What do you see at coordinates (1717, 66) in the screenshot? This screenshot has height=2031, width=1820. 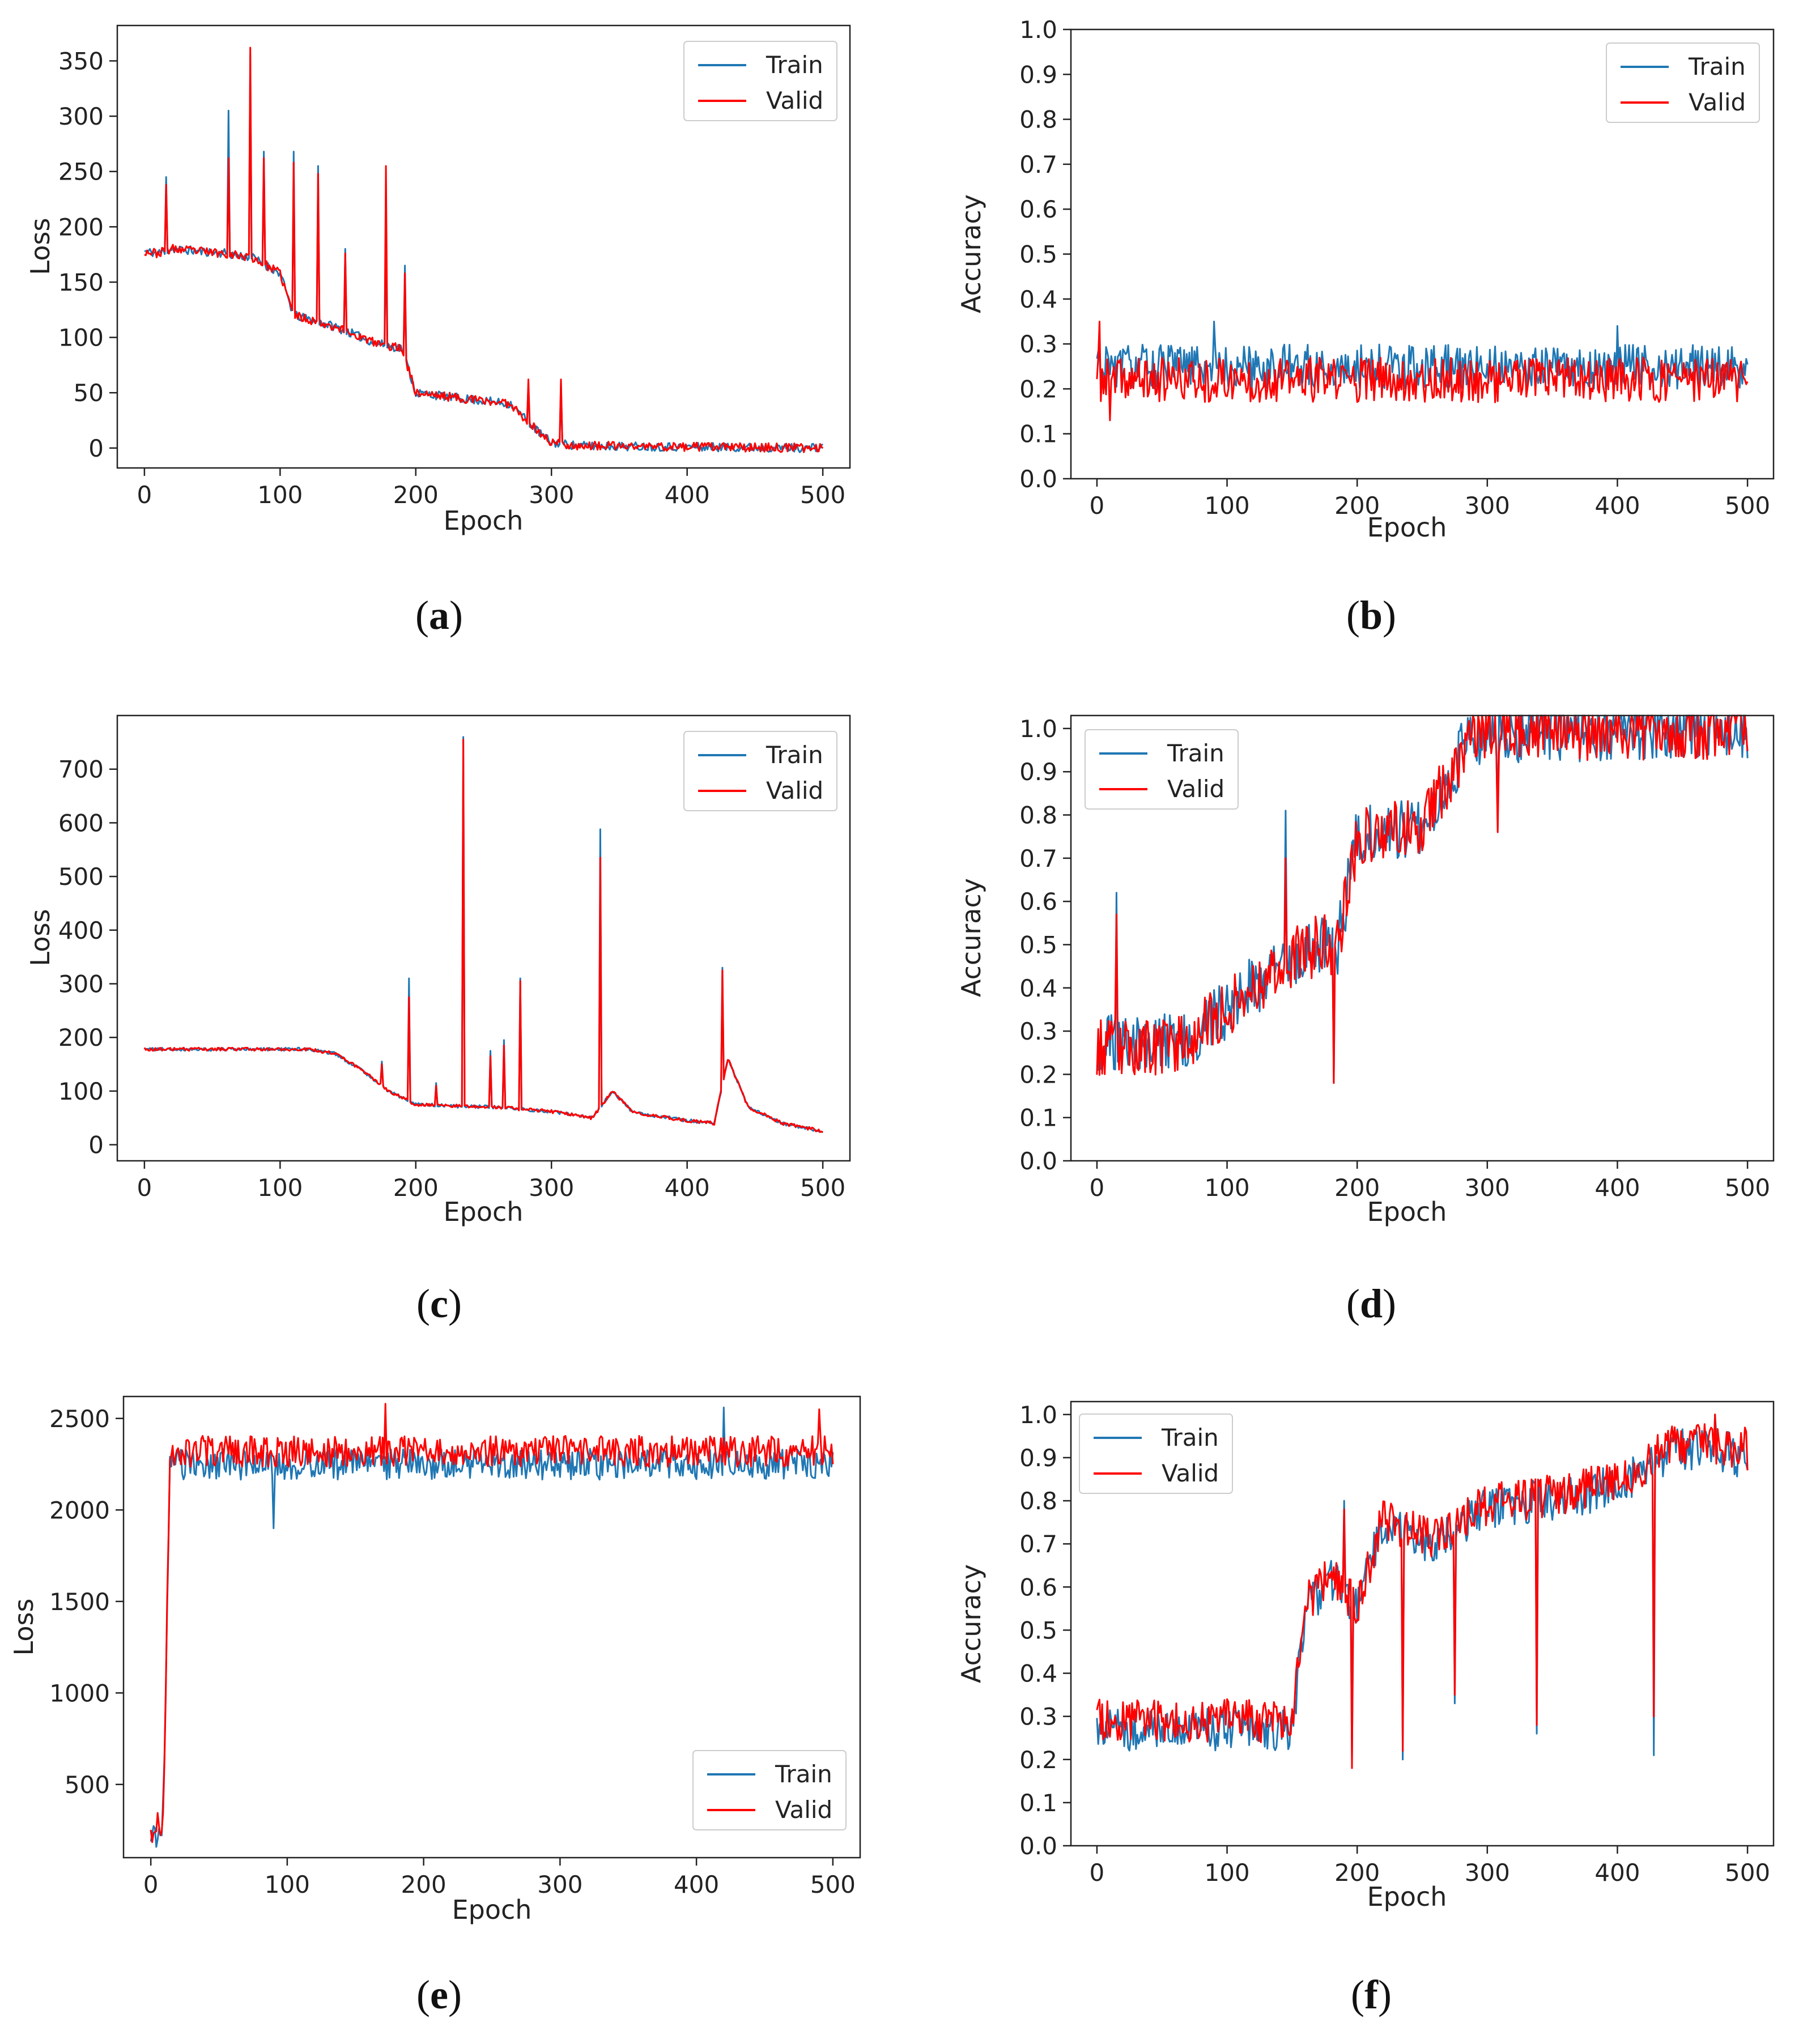 I see `legend-train-label-b: Train` at bounding box center [1717, 66].